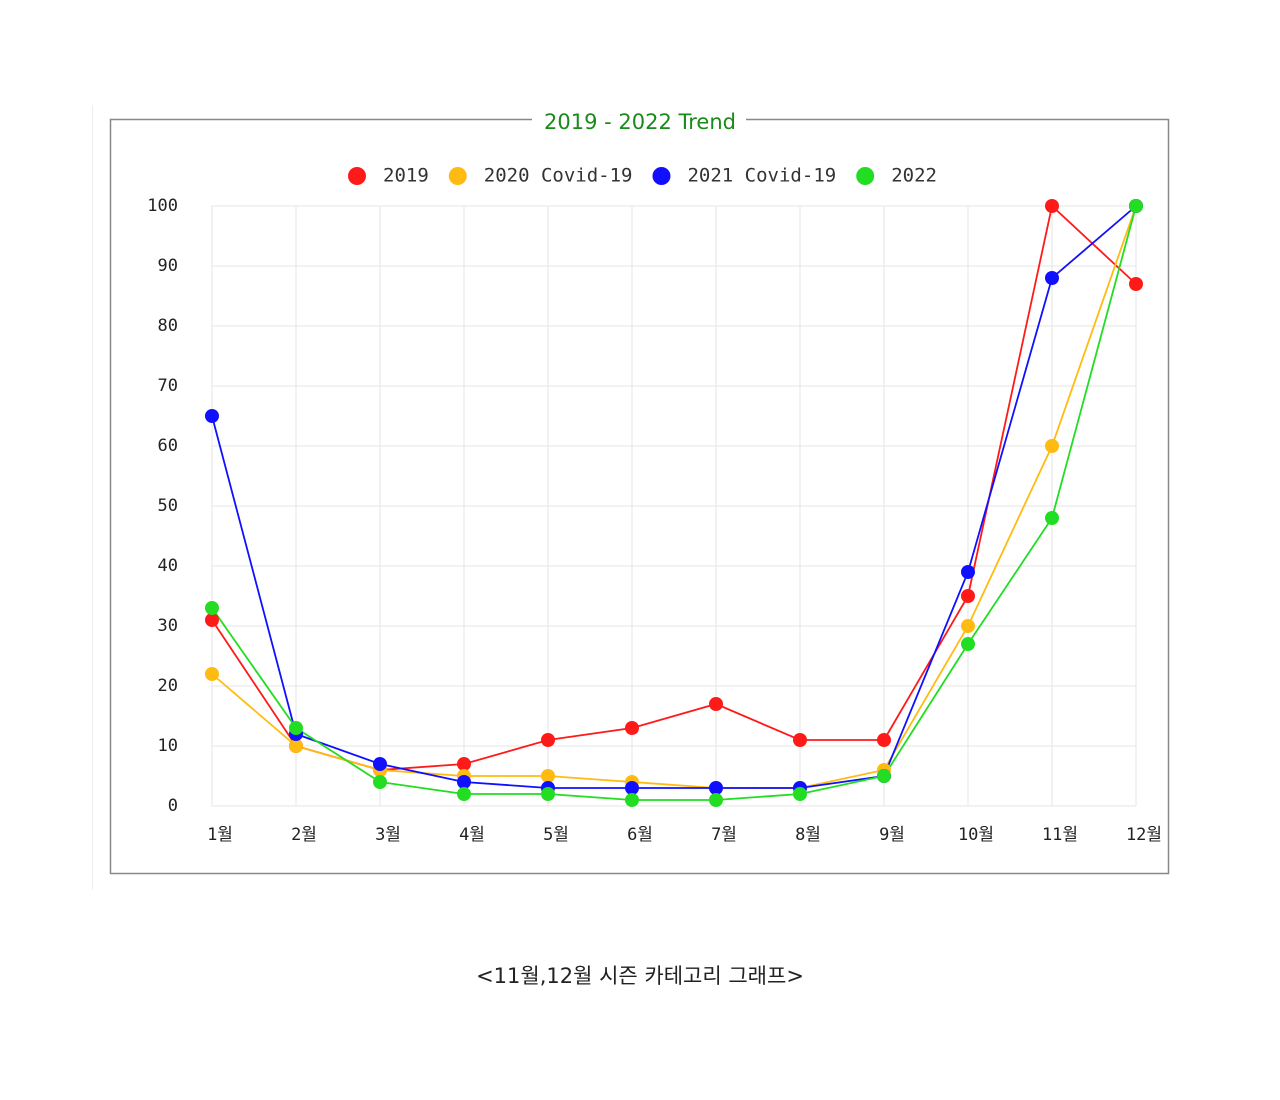  What do you see at coordinates (168, 686) in the screenshot?
I see `y-tick-label: 20` at bounding box center [168, 686].